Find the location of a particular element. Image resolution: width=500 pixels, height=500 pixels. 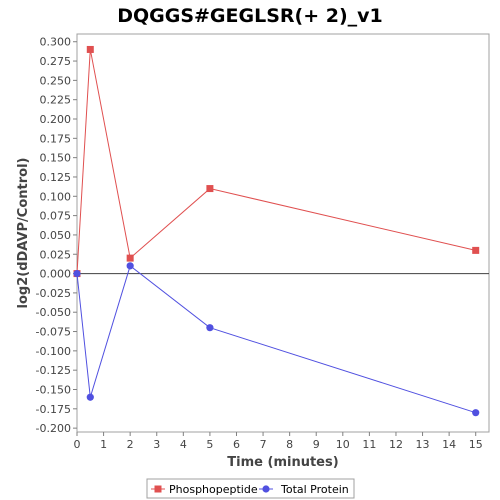

y-tick-label: 0.125 is located at coordinates (56, 177).